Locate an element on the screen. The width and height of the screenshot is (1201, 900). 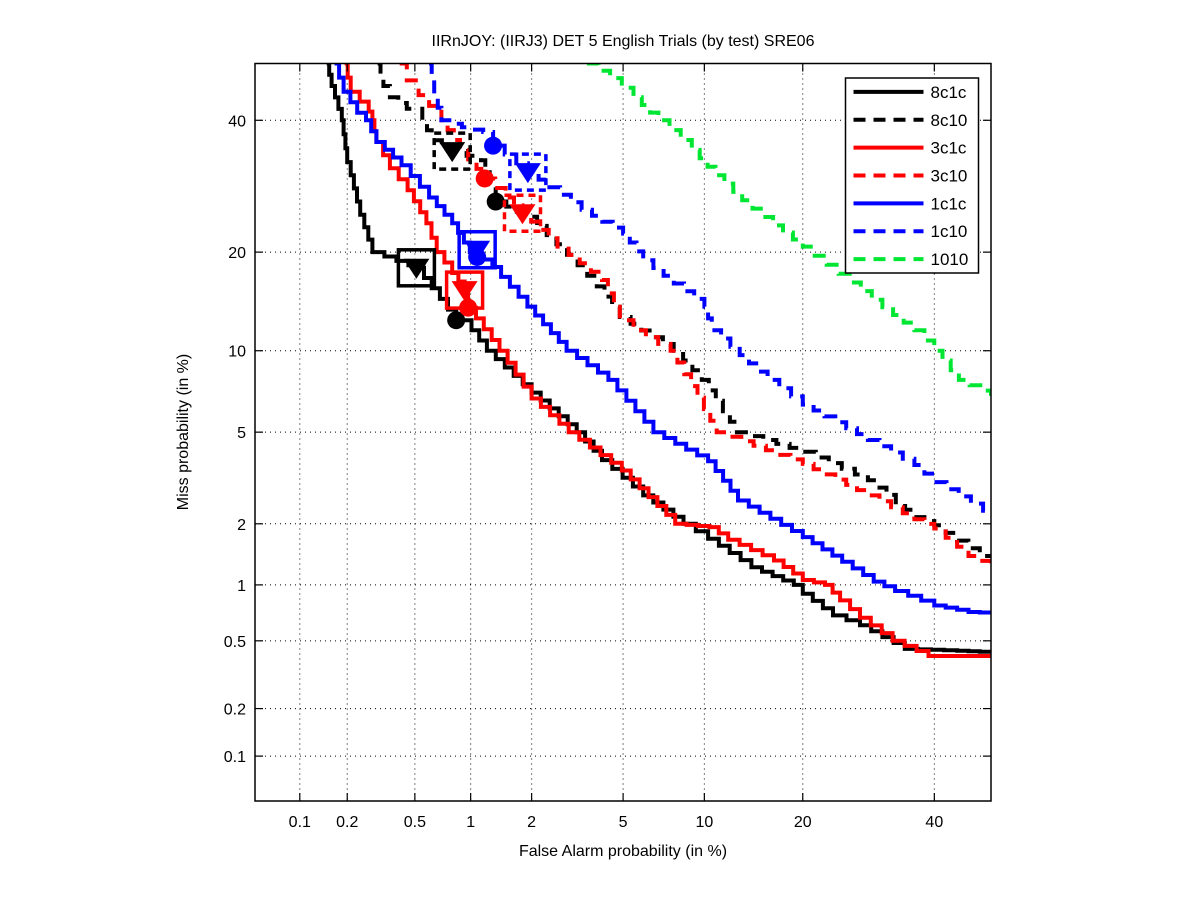
legend-label-1010: 1010 is located at coordinates (950, 259).